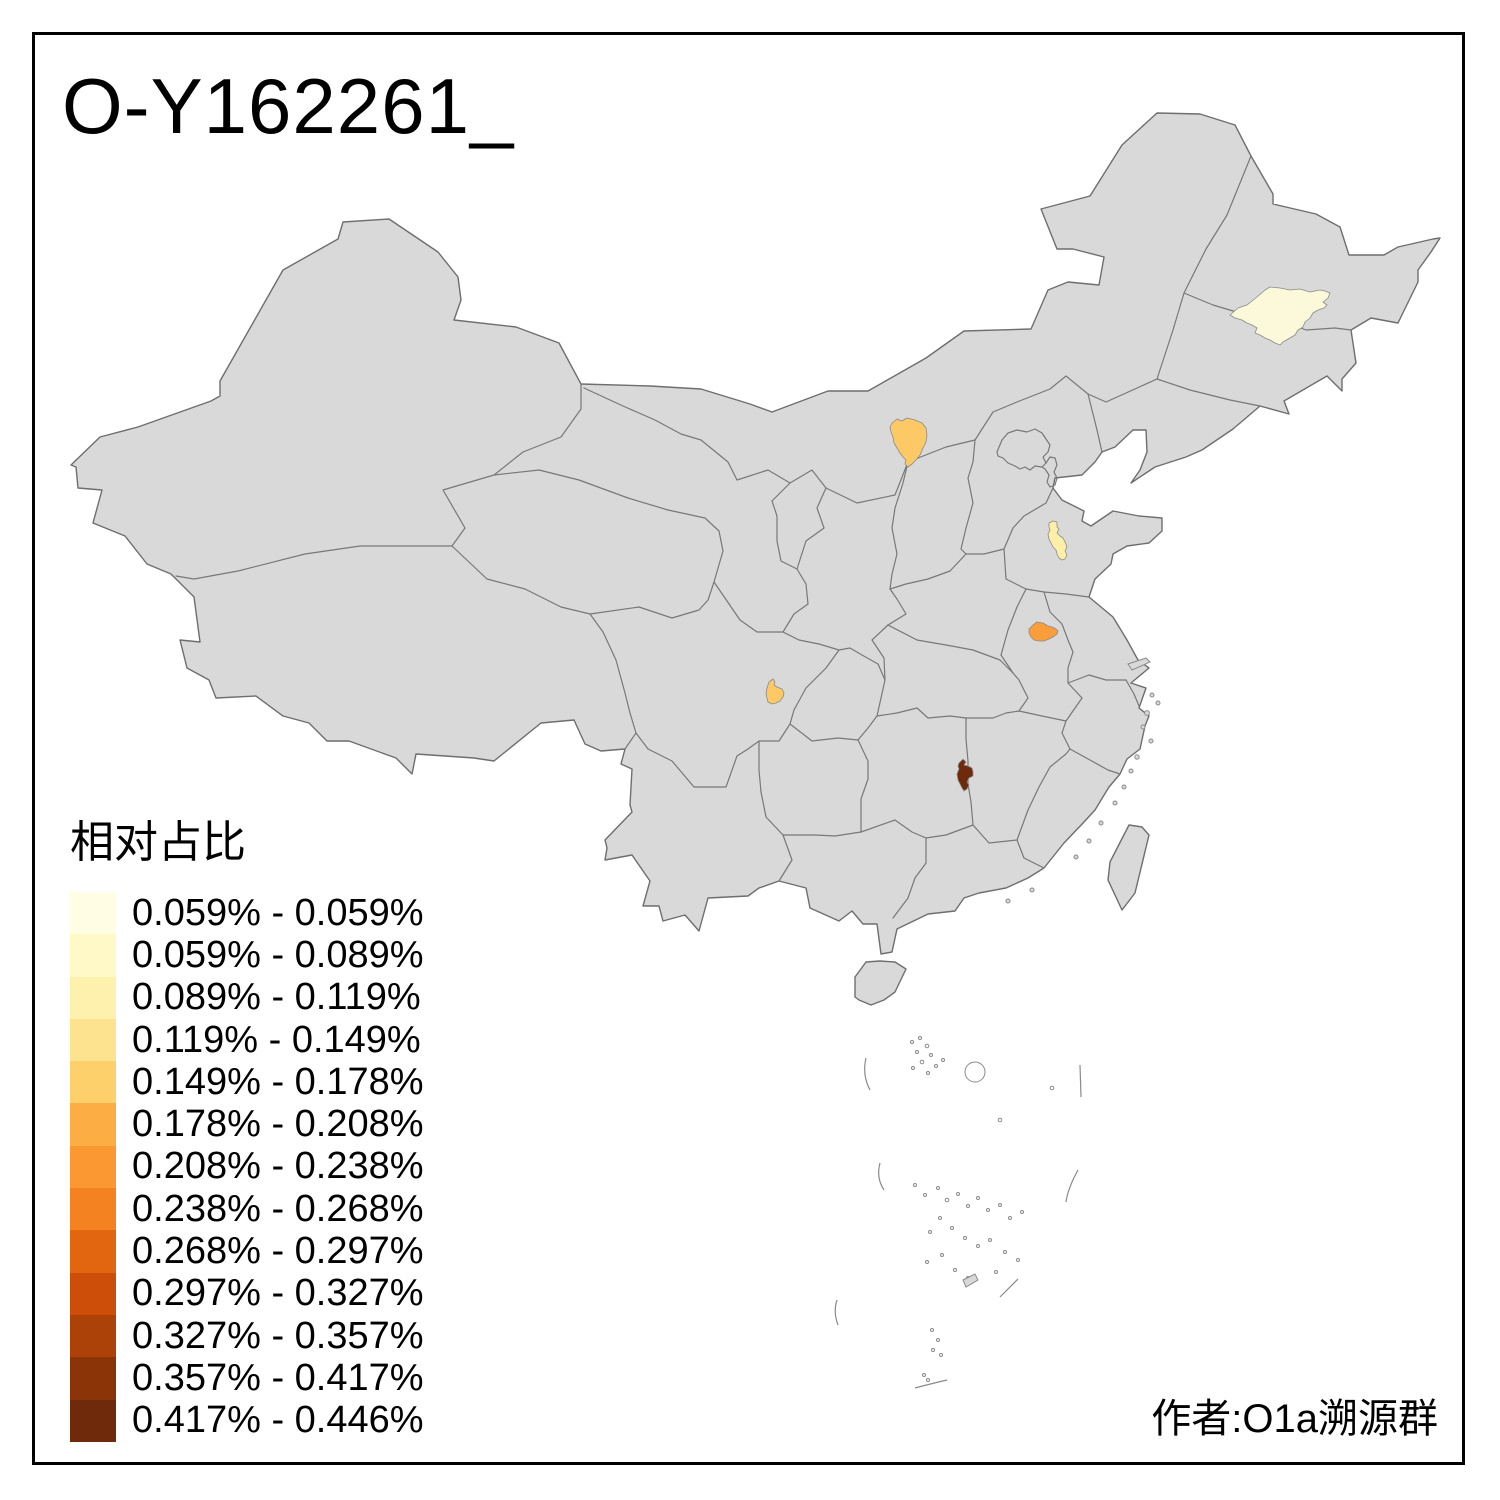 This screenshot has height=1500, width=1500. I want to click on legend-row: 0.297% - 0.327%, so click(247, 1293).